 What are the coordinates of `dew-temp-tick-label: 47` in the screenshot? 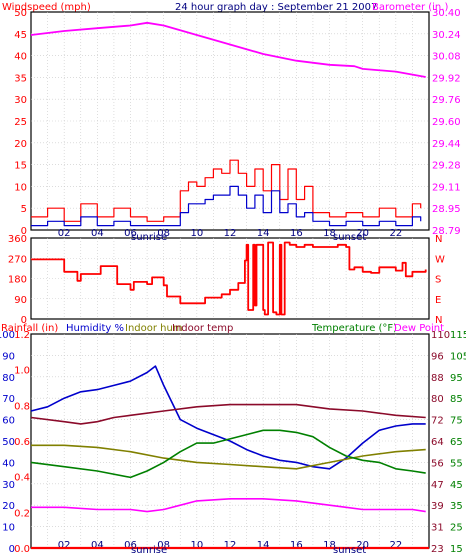 It's located at (437, 485).